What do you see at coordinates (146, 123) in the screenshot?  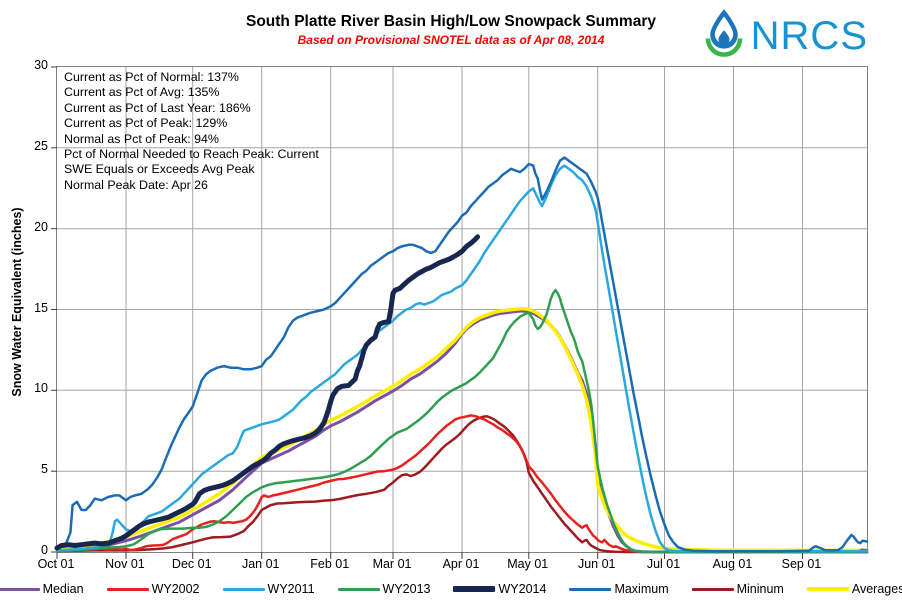 I see `annotation-line: Current as Pct of Peak: 129%` at bounding box center [146, 123].